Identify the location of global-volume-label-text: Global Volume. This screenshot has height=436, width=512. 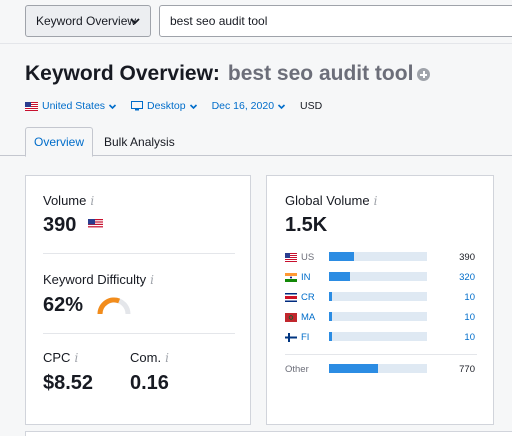
(327, 200).